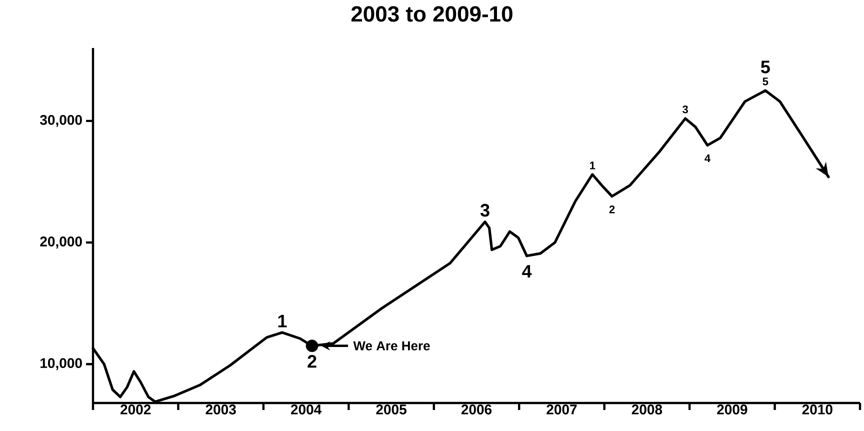 This screenshot has width=864, height=431. What do you see at coordinates (61, 242) in the screenshot?
I see `y-tick-label: 20,000` at bounding box center [61, 242].